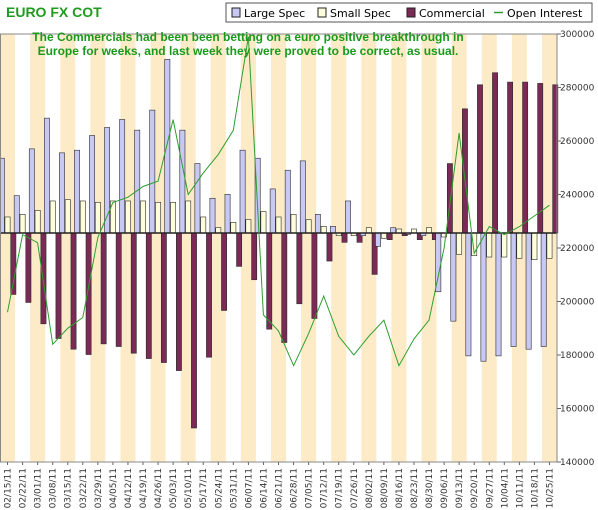 This screenshot has width=598, height=510. What do you see at coordinates (264, 488) in the screenshot?
I see `x-tick-label-17: 06/14/11` at bounding box center [264, 488].